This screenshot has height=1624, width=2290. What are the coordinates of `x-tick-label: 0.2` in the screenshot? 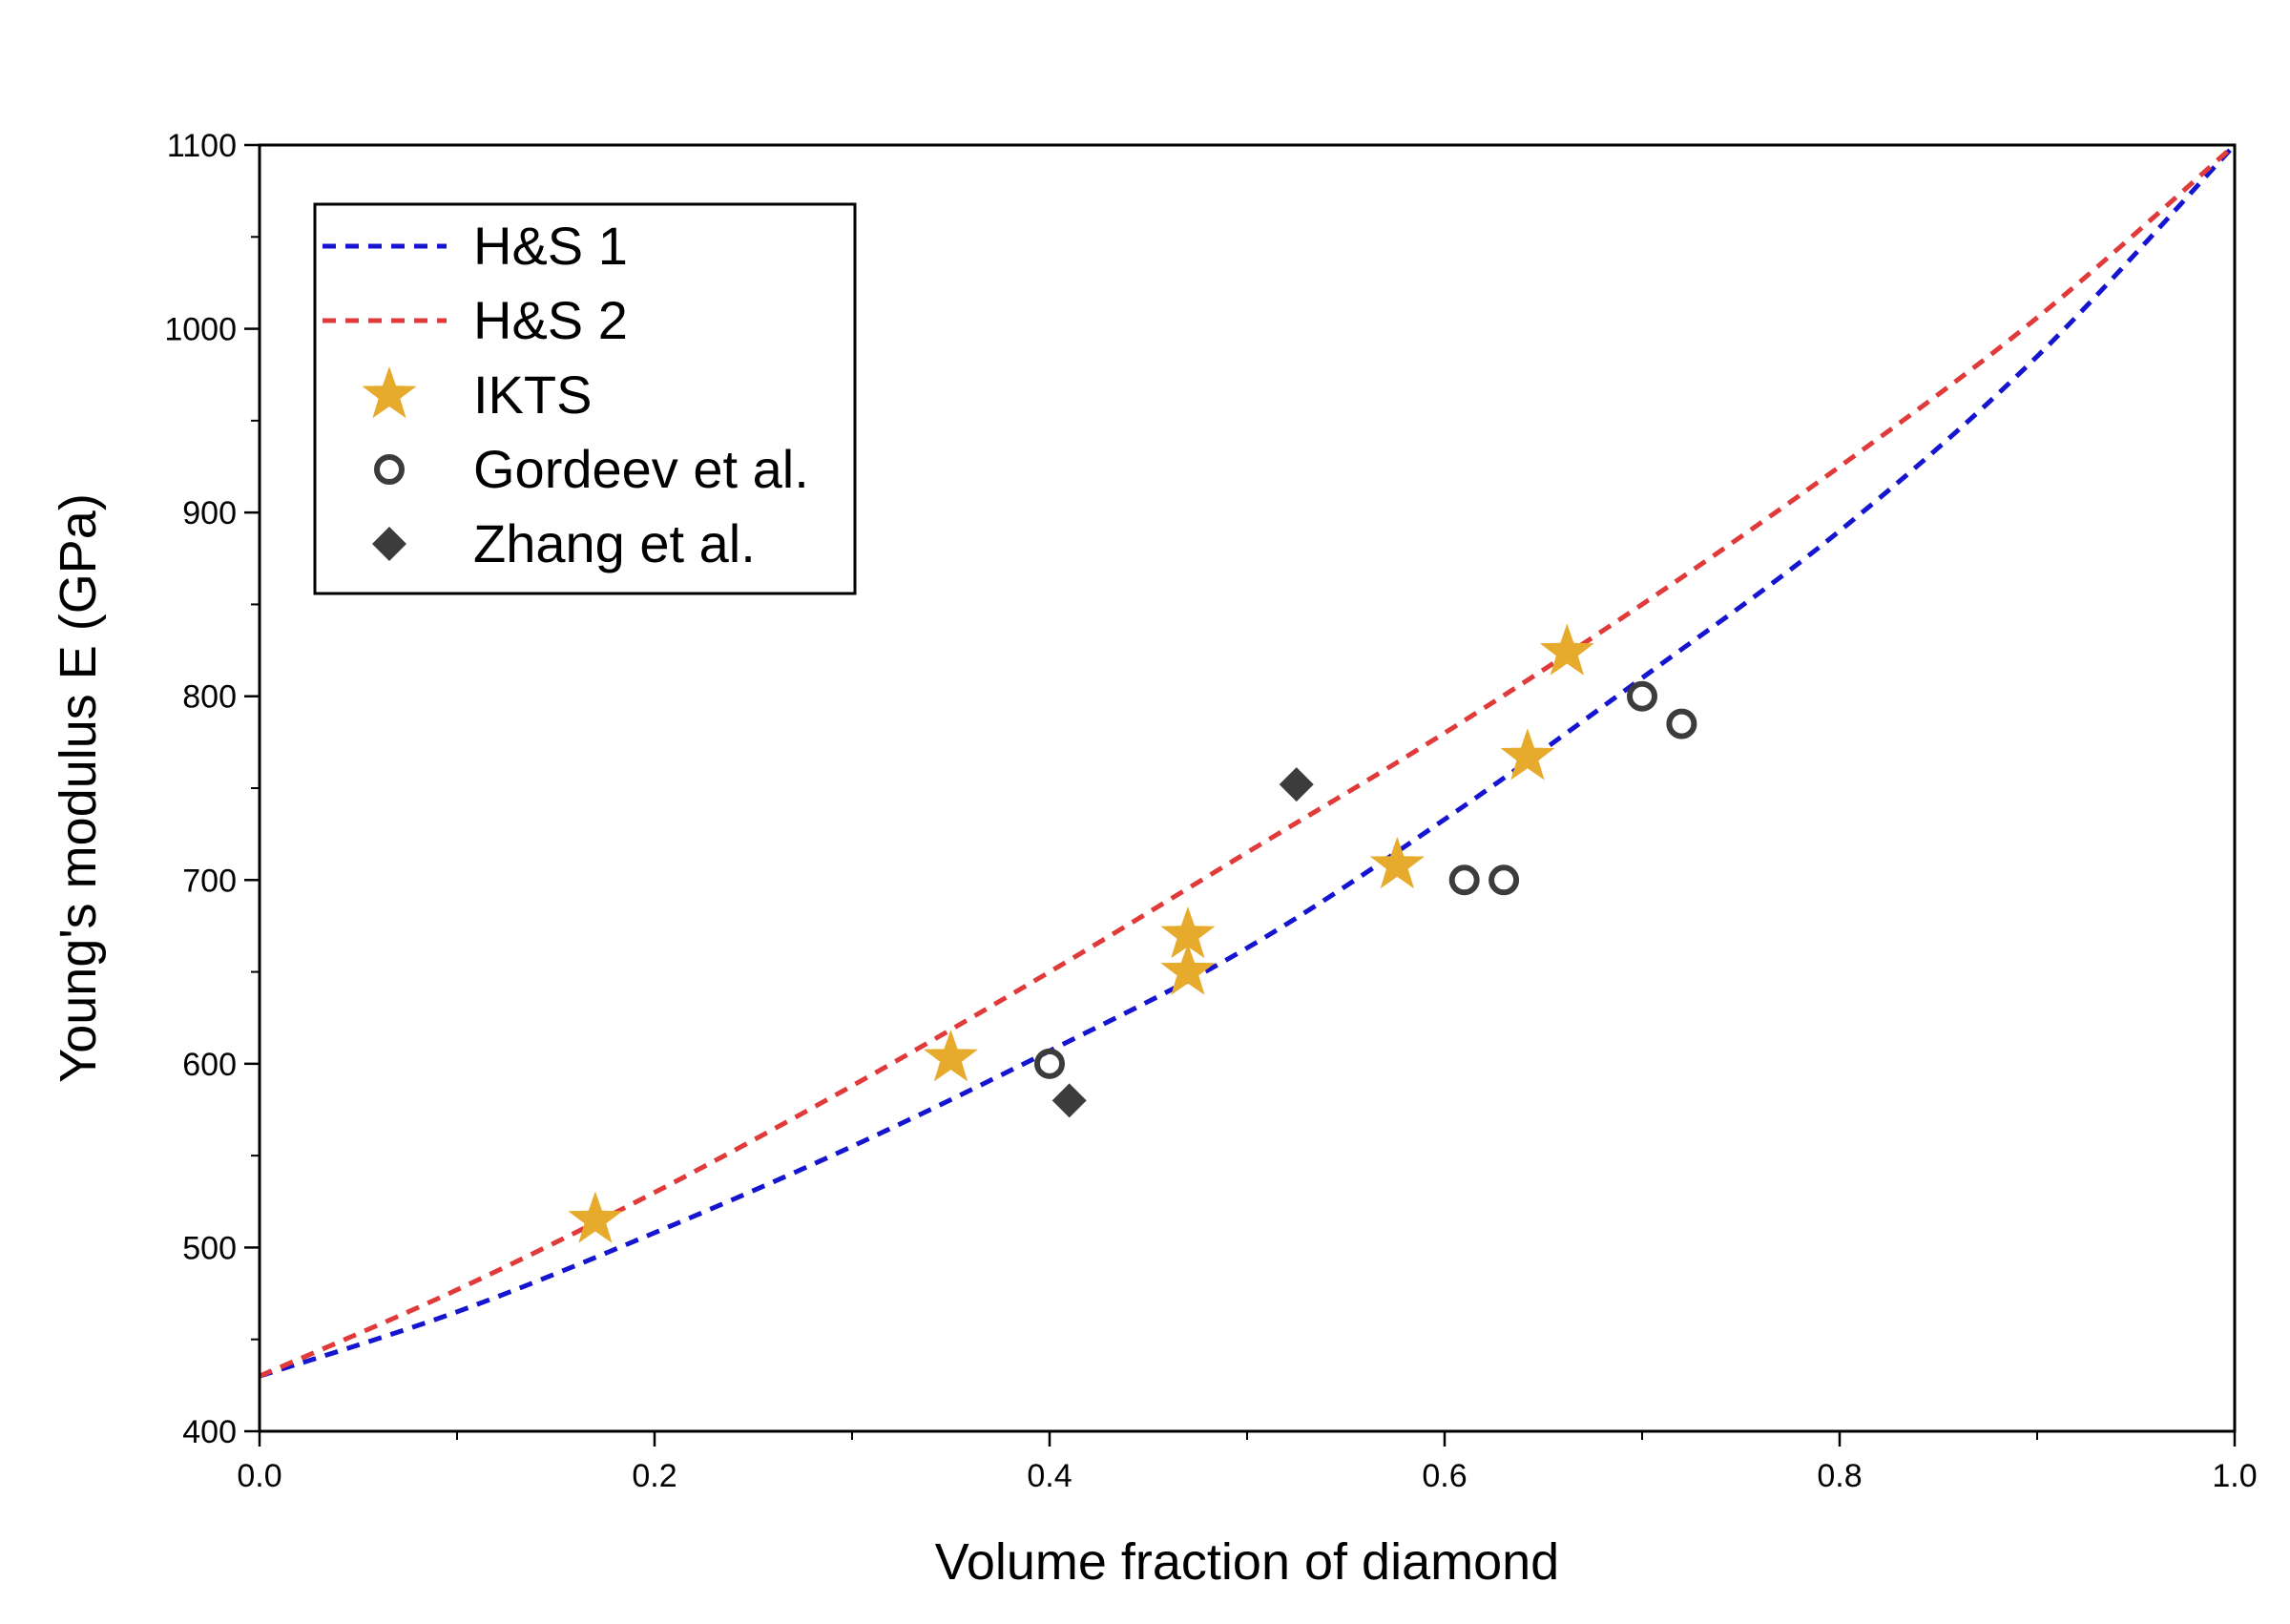 It's located at (654, 1476).